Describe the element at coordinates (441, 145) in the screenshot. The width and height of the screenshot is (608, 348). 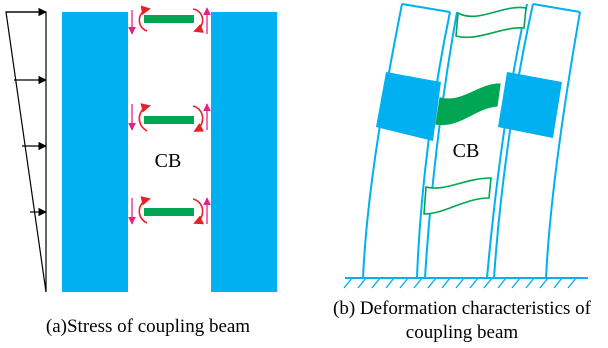
I see `middle-pier-left-edge` at that location.